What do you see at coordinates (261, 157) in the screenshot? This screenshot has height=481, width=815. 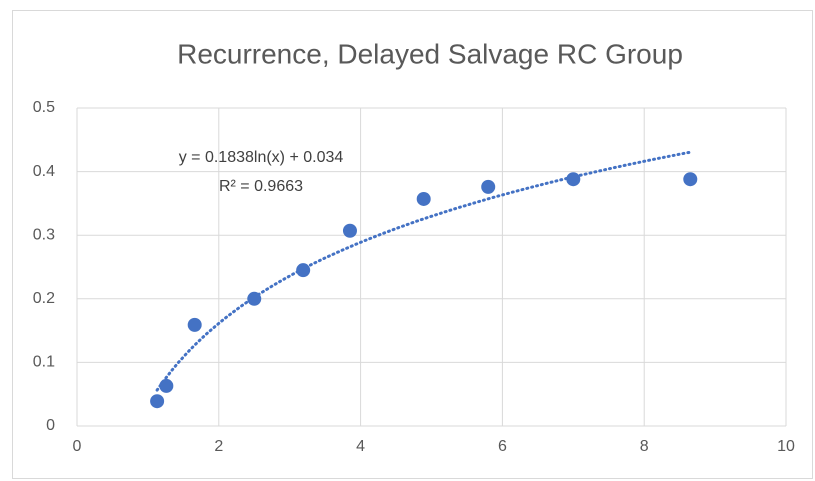 I see `trendline-equation: y = 0.1838ln(x) + 0.034` at bounding box center [261, 157].